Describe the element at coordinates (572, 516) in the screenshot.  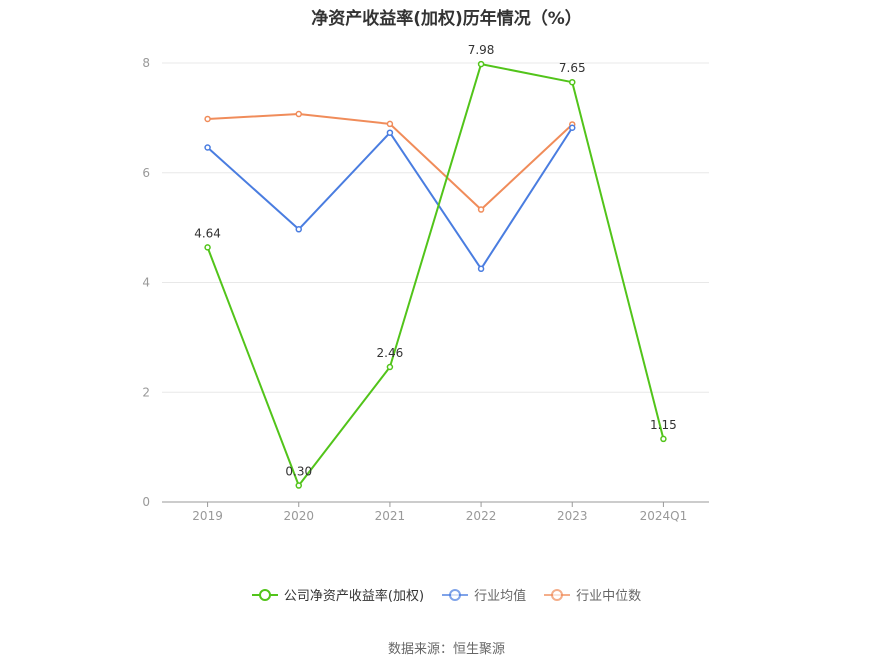
I see `x-tick-label: 2023` at that location.